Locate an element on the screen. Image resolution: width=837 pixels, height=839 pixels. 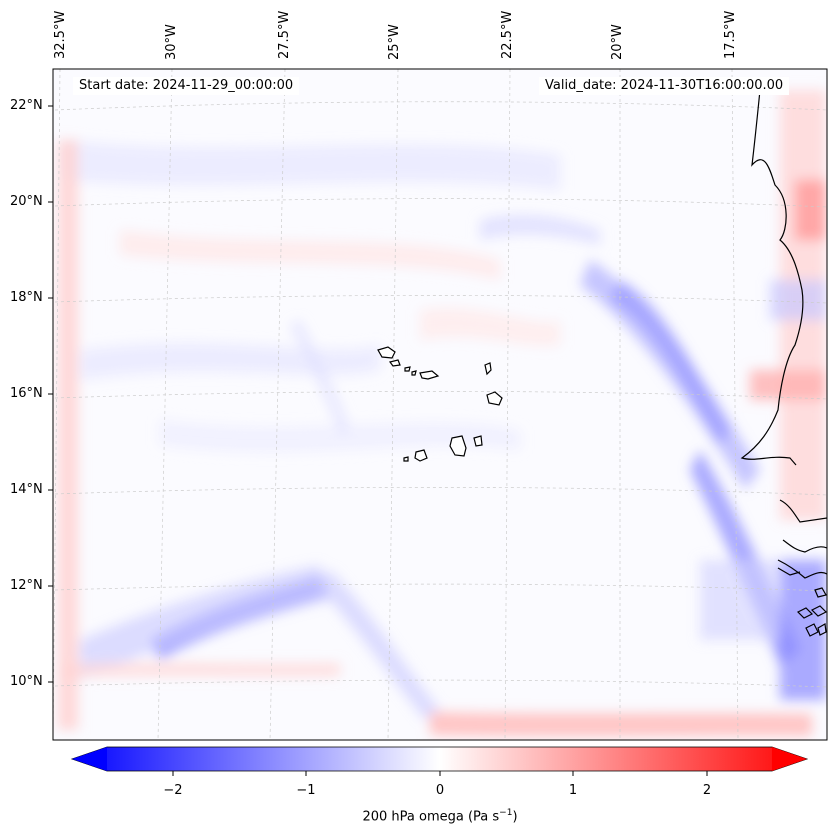
valid-date-label: Valid_date: 2024-11-30T16:00:00.00 is located at coordinates (664, 86).